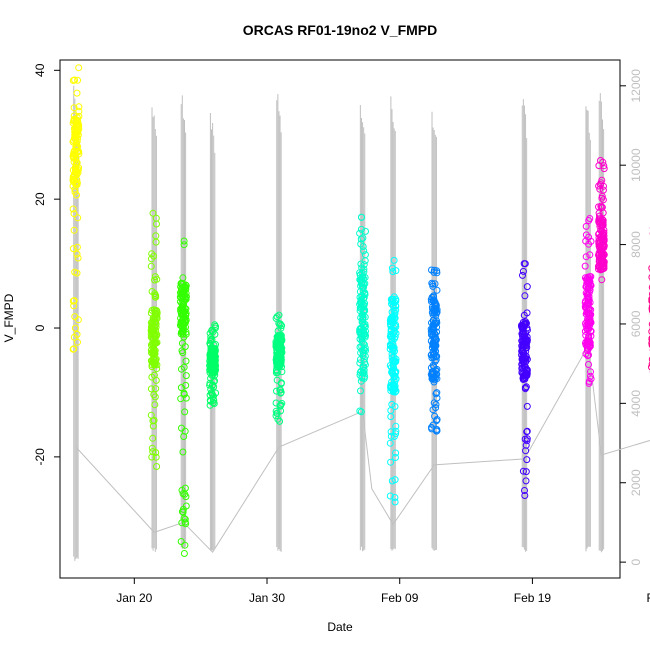  Describe the element at coordinates (636, 165) in the screenshot. I see `y2-tick-label: 10000` at that location.